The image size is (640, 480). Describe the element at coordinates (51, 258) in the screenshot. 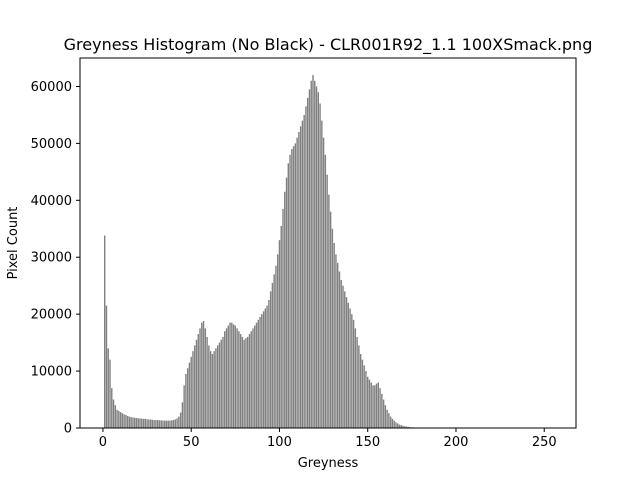

I see `y-tick-label: 30000` at that location.